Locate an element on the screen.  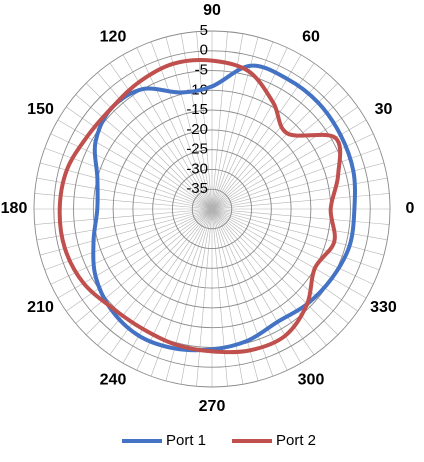
angle-tick-label: 300 is located at coordinates (311, 380).